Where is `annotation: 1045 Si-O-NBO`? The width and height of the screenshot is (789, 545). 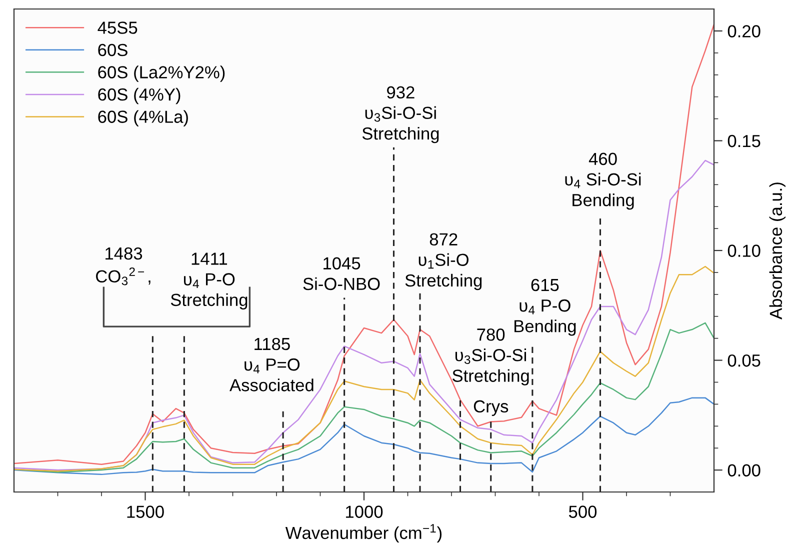
annotation: 1045 Si-O-NBO is located at coordinates (341, 273).